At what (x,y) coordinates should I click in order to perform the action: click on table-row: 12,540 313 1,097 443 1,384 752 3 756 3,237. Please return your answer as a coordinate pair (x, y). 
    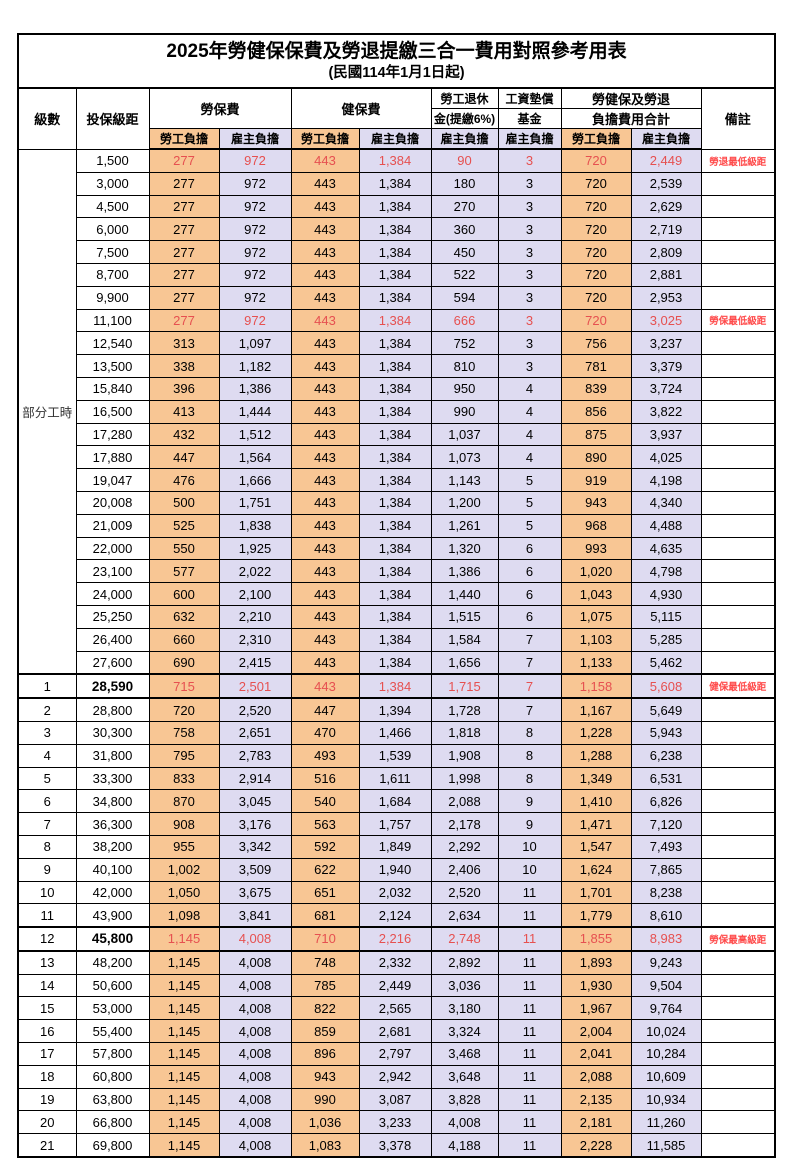
    Looking at the image, I should click on (397, 343).